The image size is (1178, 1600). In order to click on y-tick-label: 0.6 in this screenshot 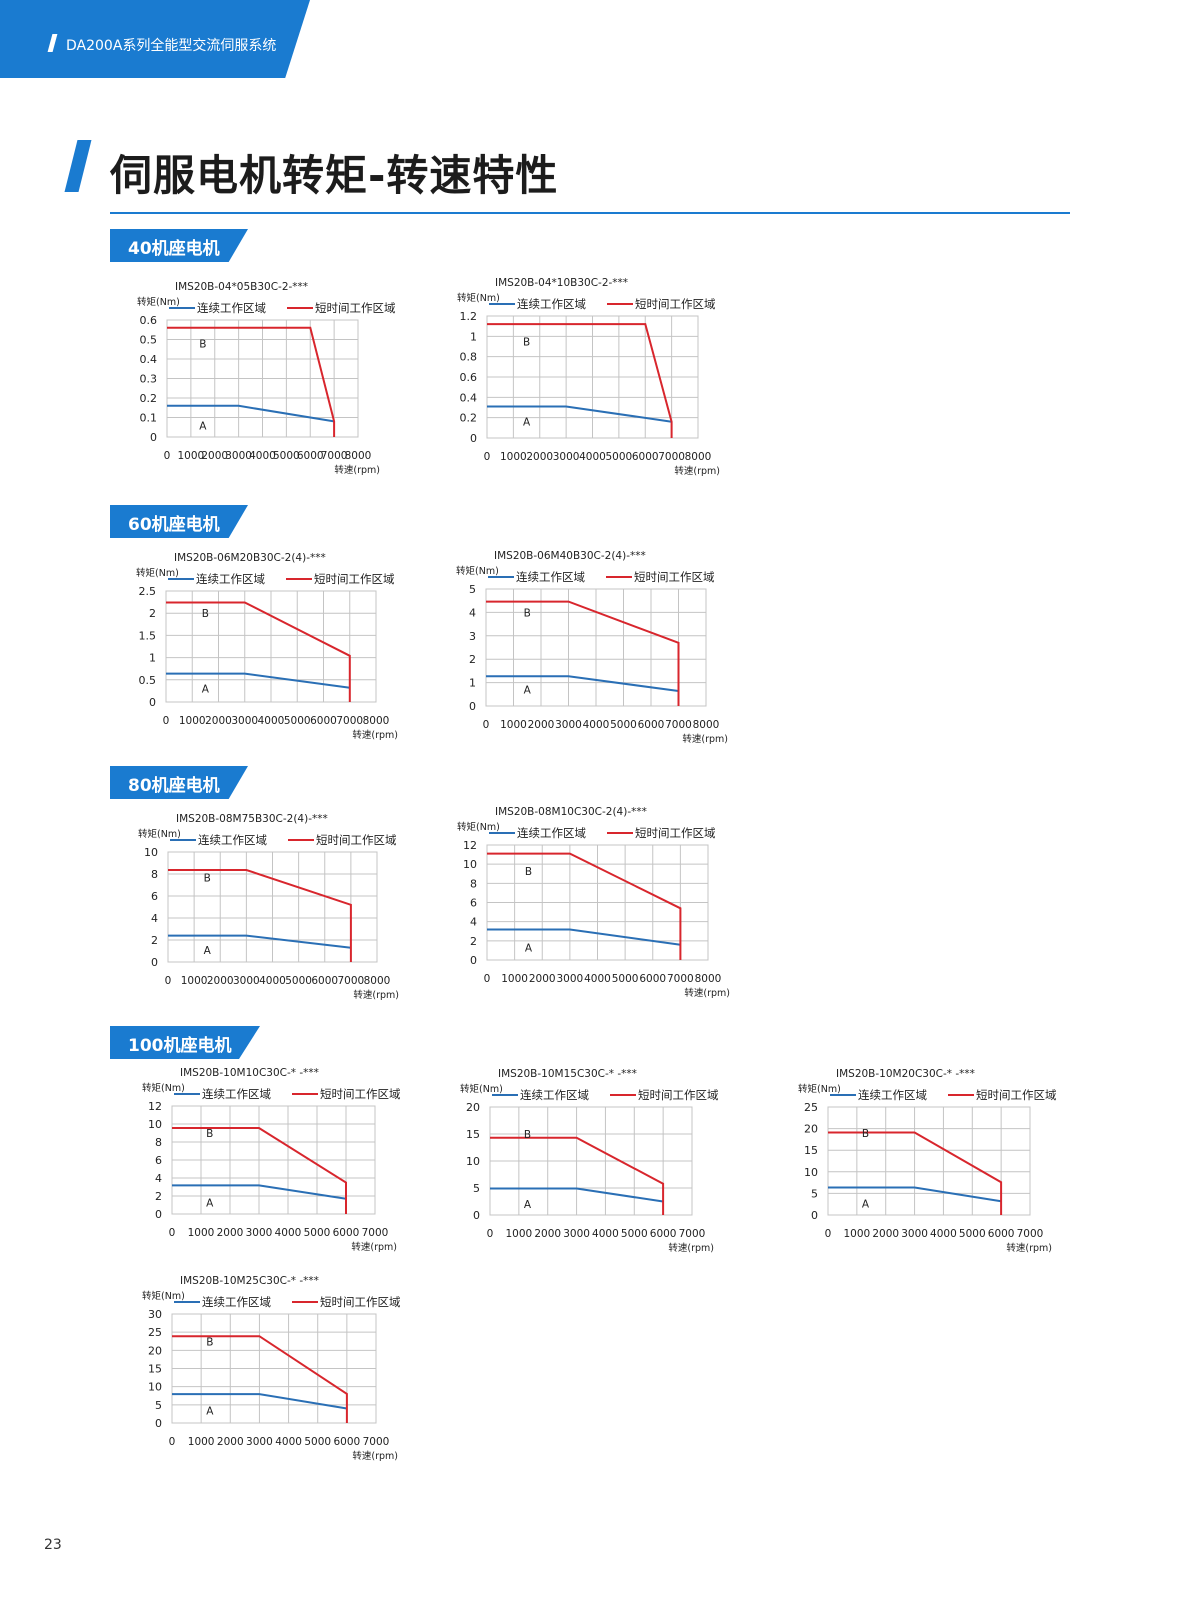, I will do `click(469, 377)`.